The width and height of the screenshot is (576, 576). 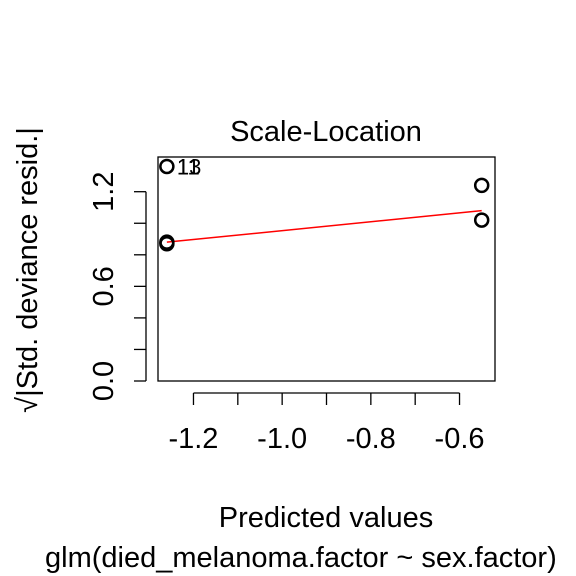 What do you see at coordinates (326, 132) in the screenshot?
I see `chart-title: Scale-Location` at bounding box center [326, 132].